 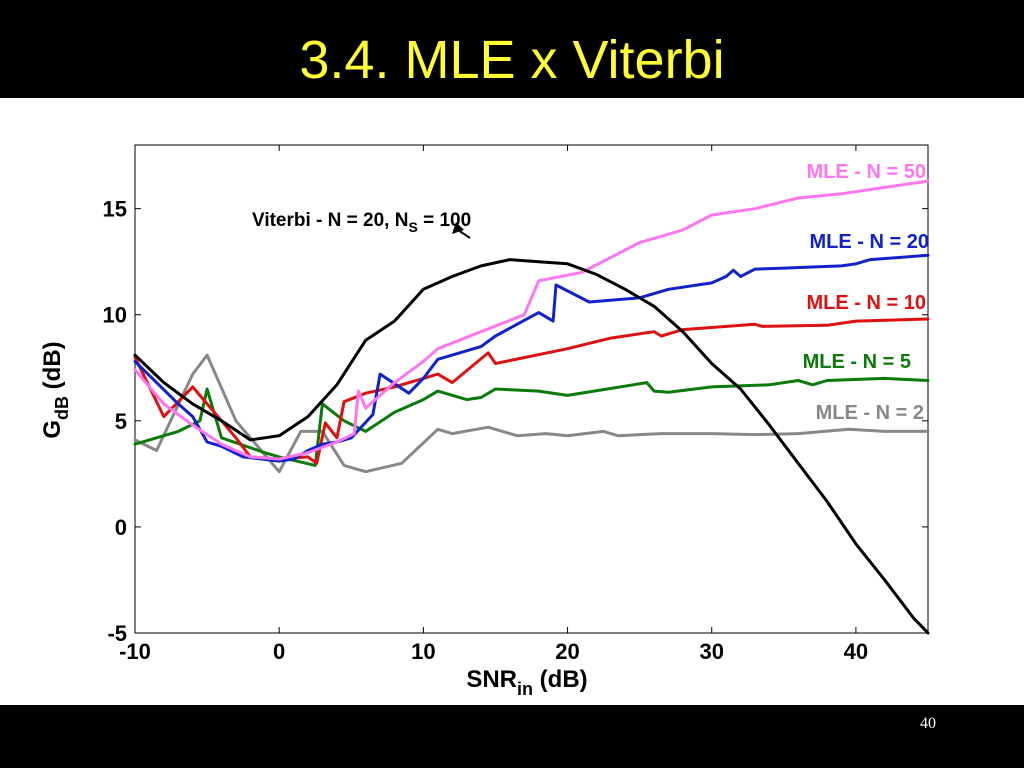 What do you see at coordinates (121, 527) in the screenshot?
I see `y-tick-label: 0` at bounding box center [121, 527].